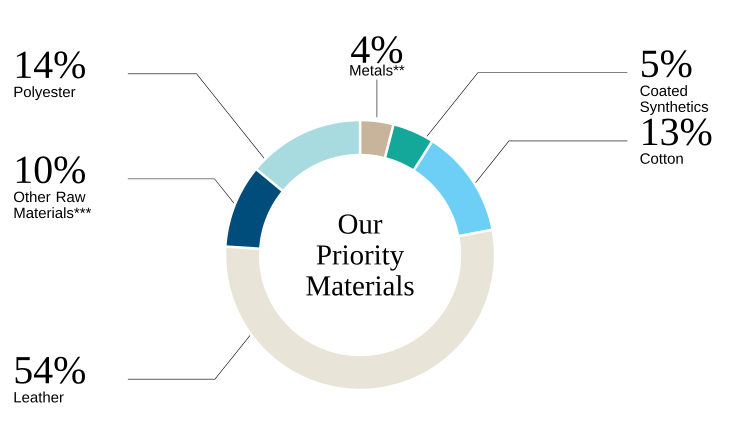  I want to click on data-label: 54%, so click(50, 370).